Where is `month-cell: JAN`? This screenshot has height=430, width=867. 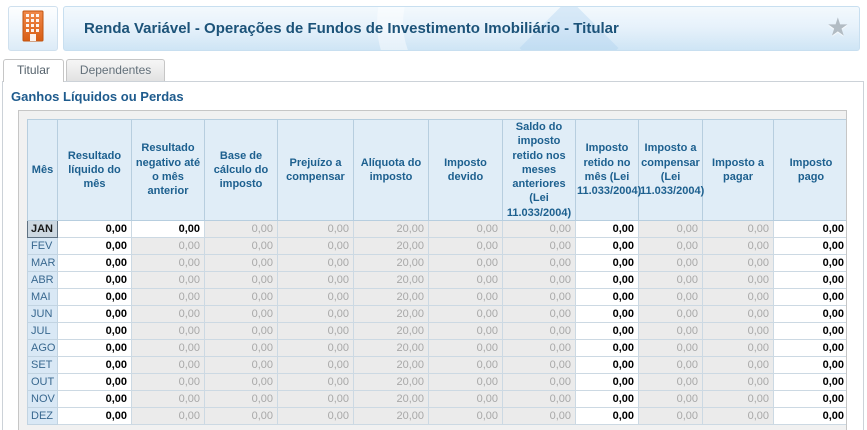 month-cell: JAN is located at coordinates (42, 229).